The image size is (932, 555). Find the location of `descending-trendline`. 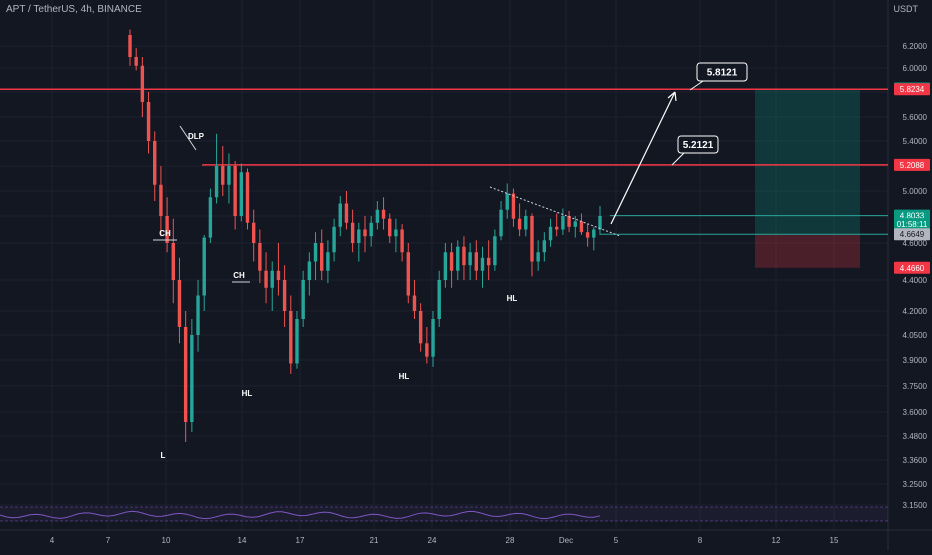

descending-trendline is located at coordinates (555, 211).